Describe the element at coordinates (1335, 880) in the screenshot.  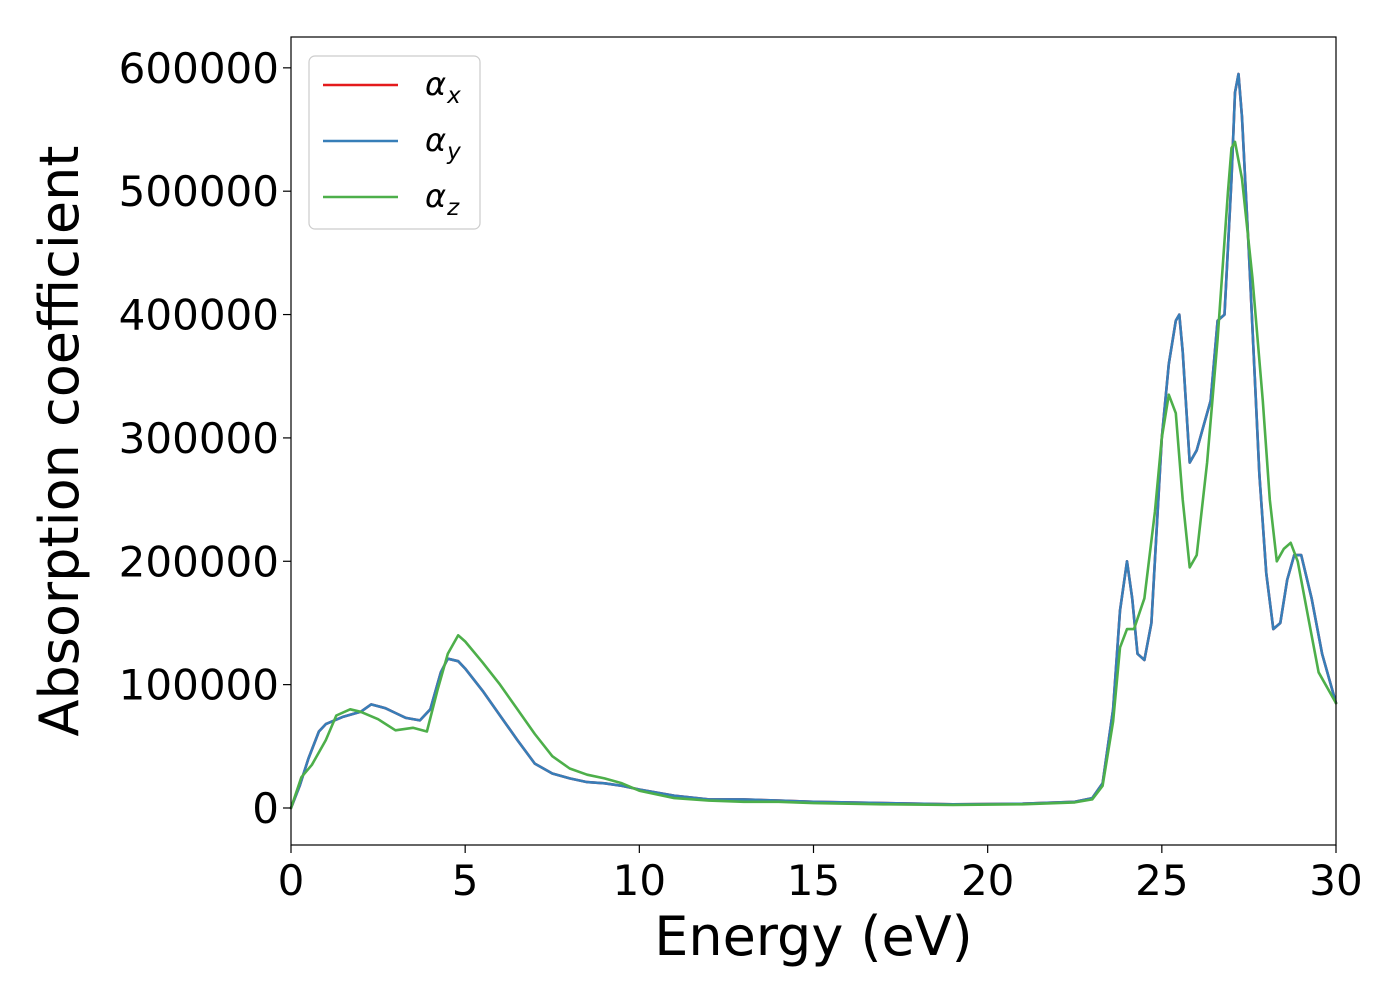
I see `x-tick-label: 30` at that location.